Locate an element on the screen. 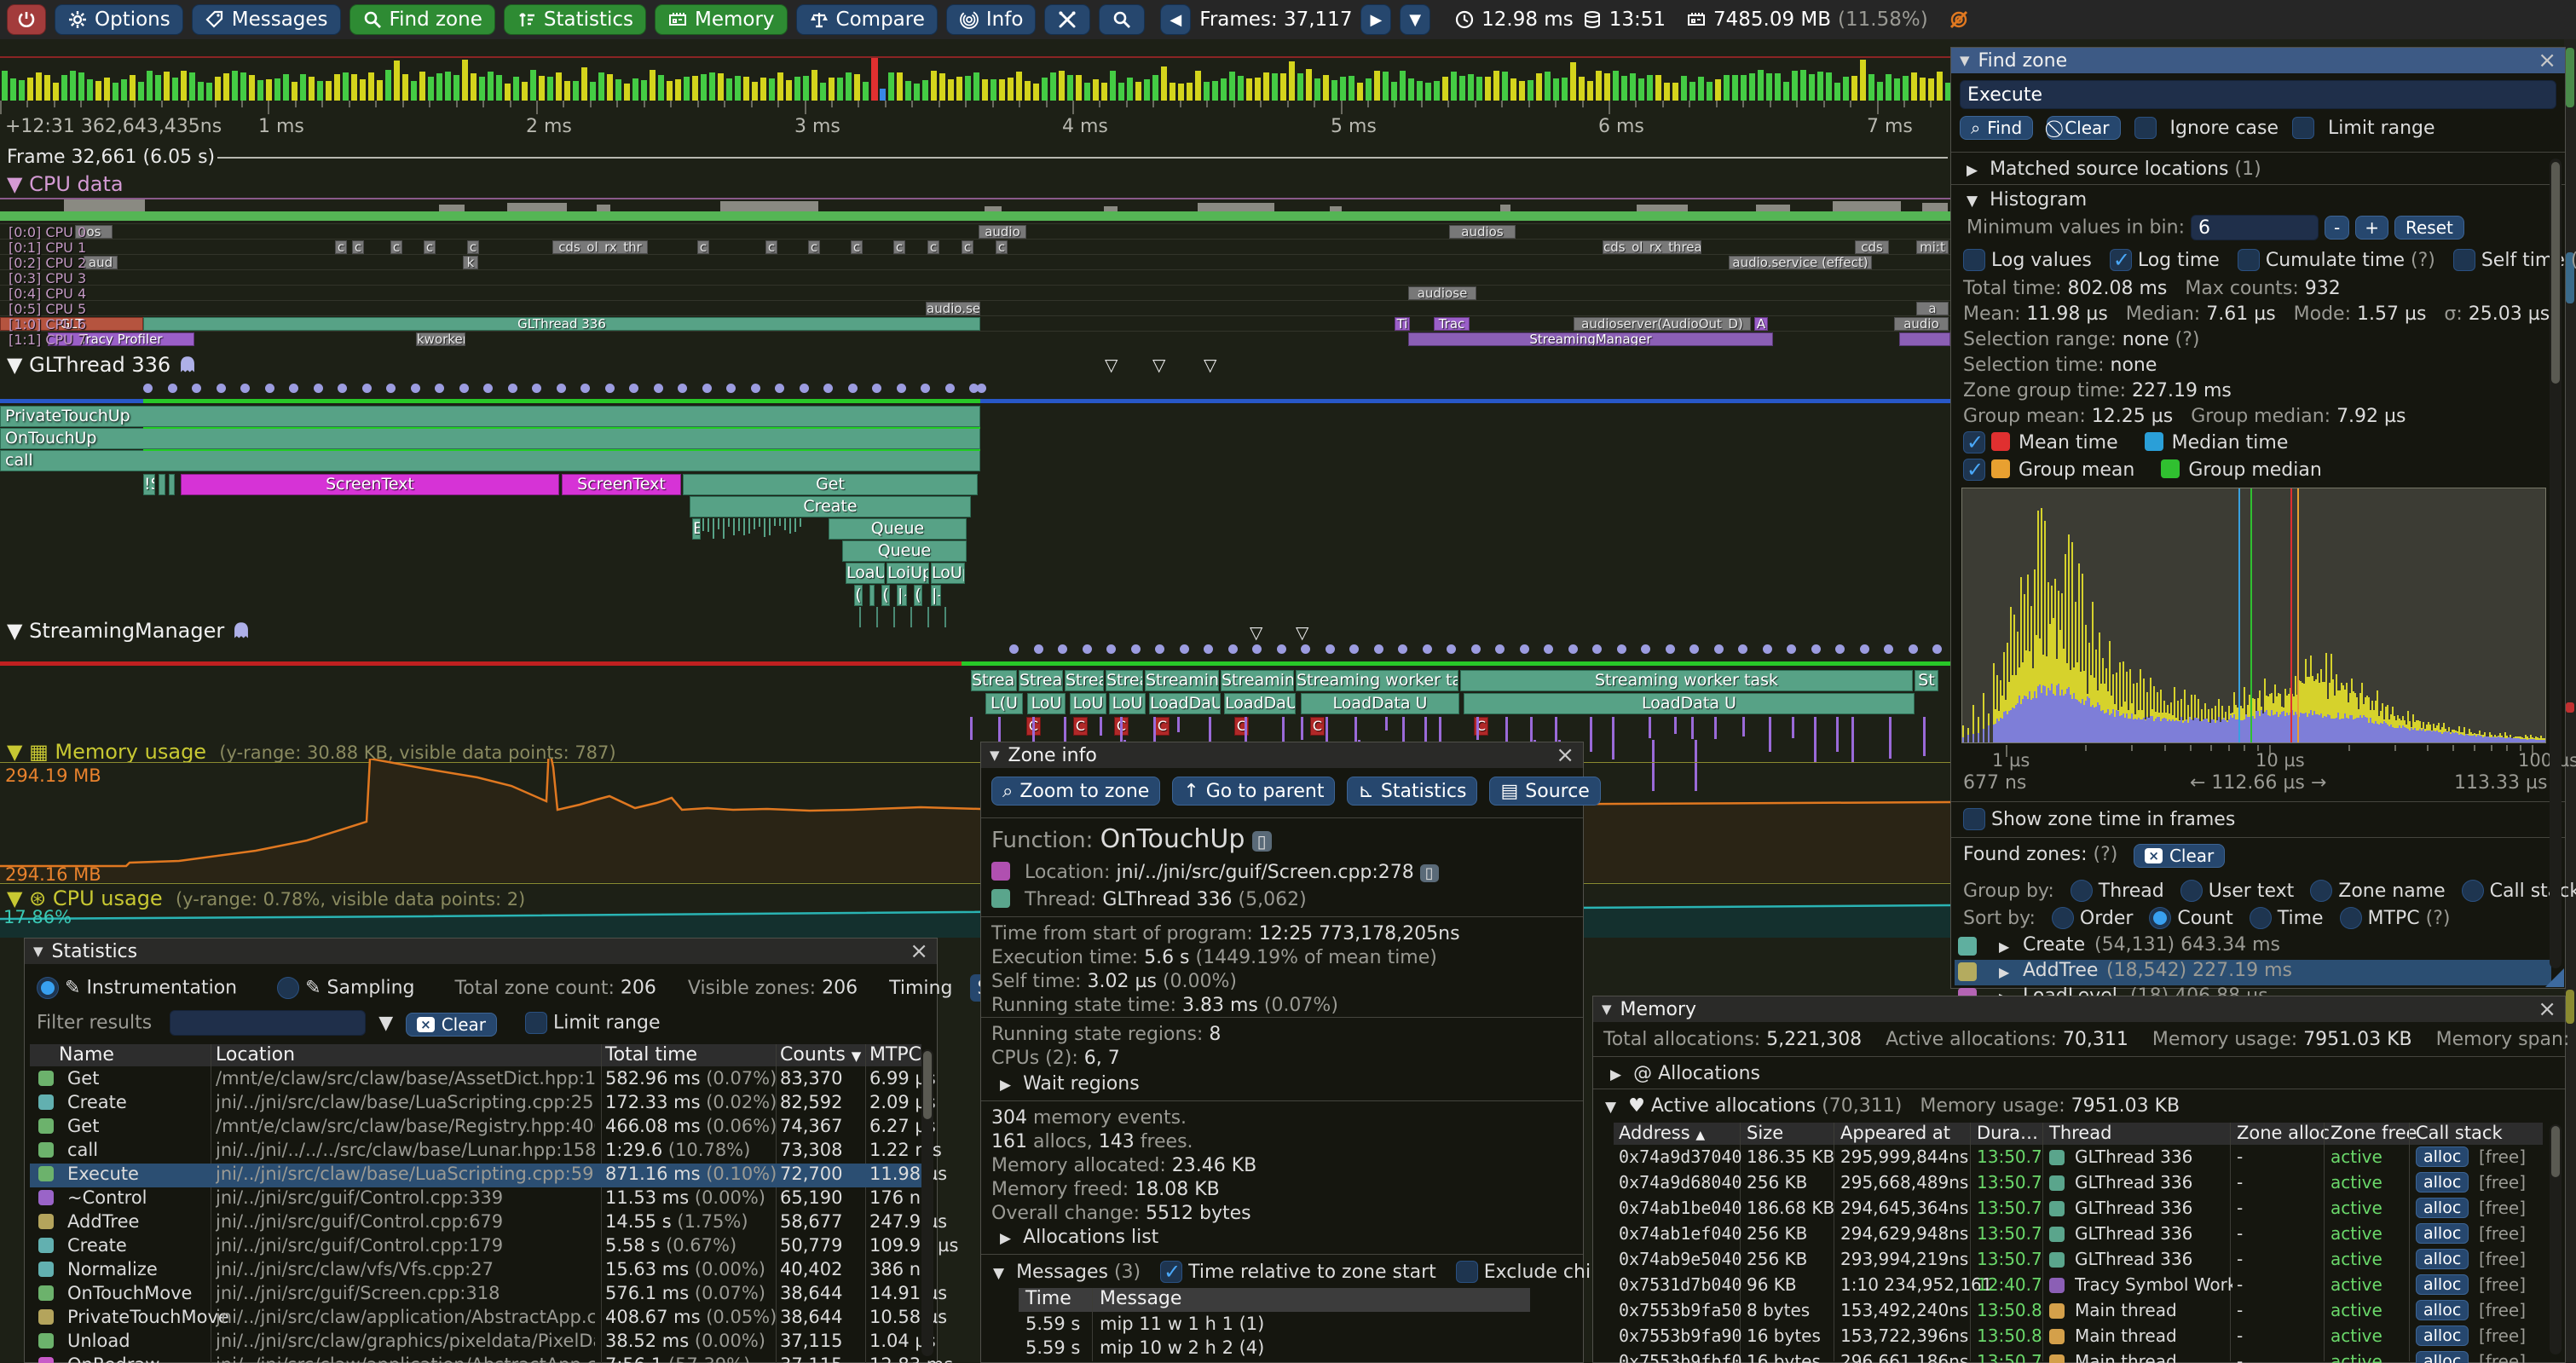  instrumentation-radio is located at coordinates (48, 988).